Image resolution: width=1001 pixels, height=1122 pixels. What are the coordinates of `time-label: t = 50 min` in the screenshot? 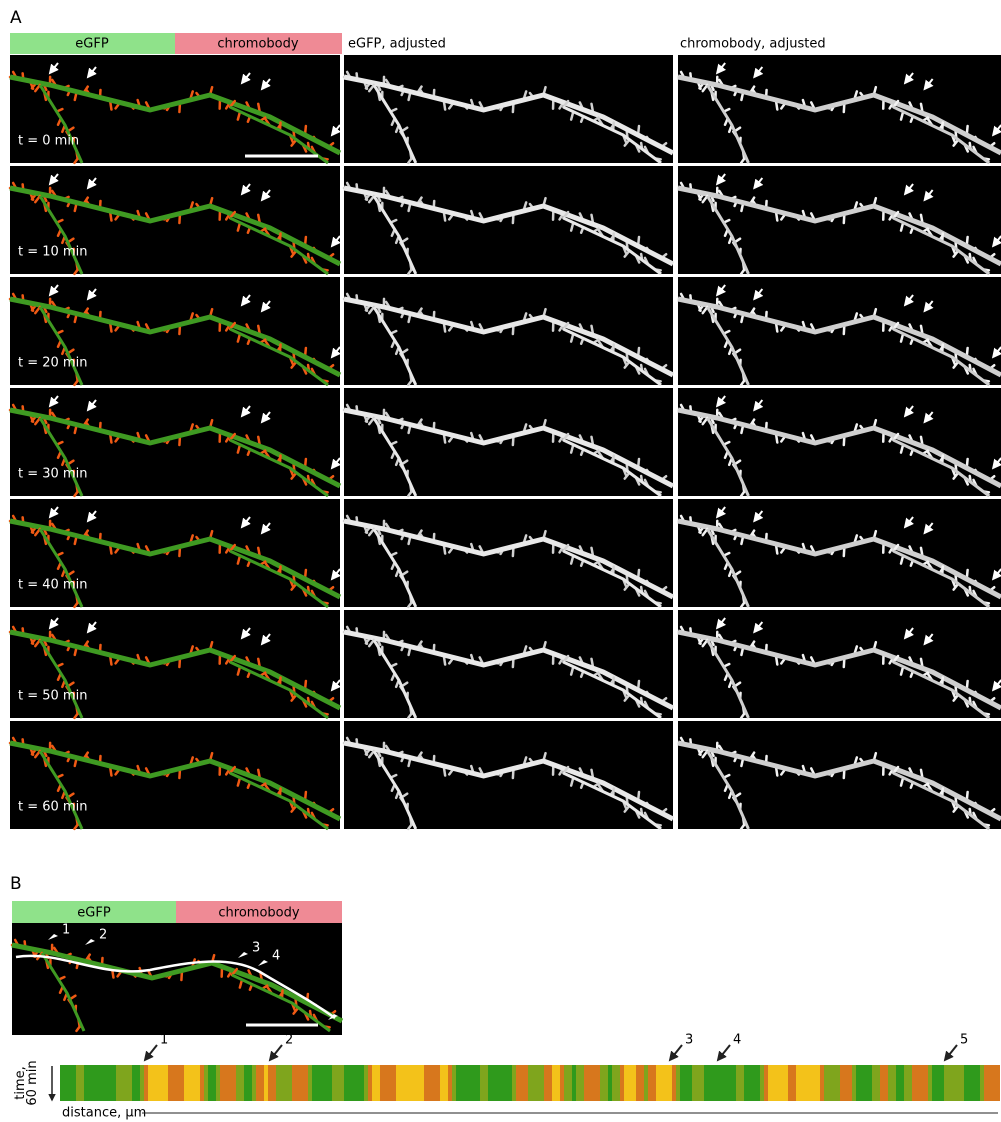 It's located at (52, 696).